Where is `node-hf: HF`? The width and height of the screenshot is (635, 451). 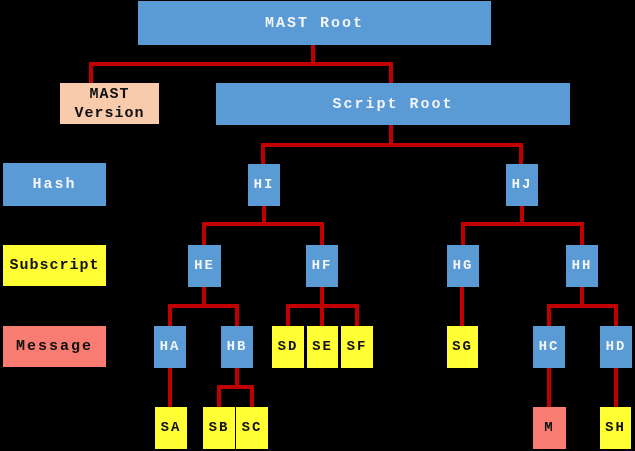
node-hf: HF is located at coordinates (322, 266).